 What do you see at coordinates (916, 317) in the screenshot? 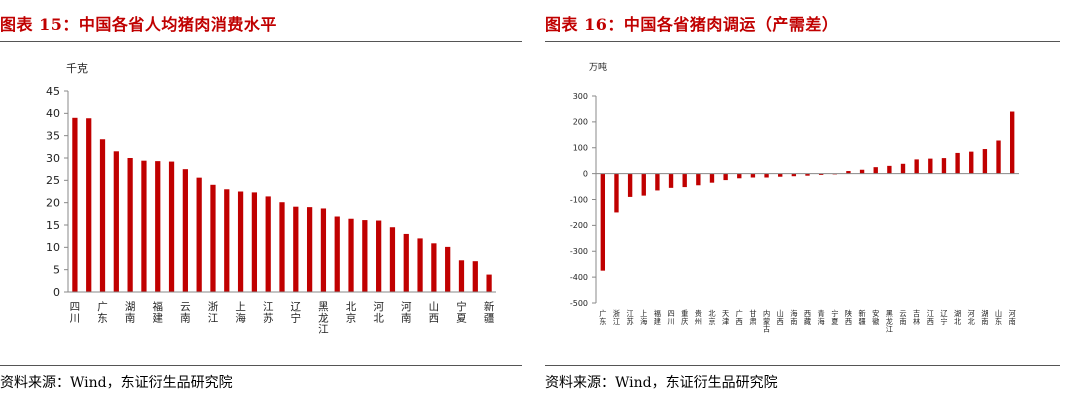
I see `x-tick-label: 吉林` at bounding box center [916, 317].